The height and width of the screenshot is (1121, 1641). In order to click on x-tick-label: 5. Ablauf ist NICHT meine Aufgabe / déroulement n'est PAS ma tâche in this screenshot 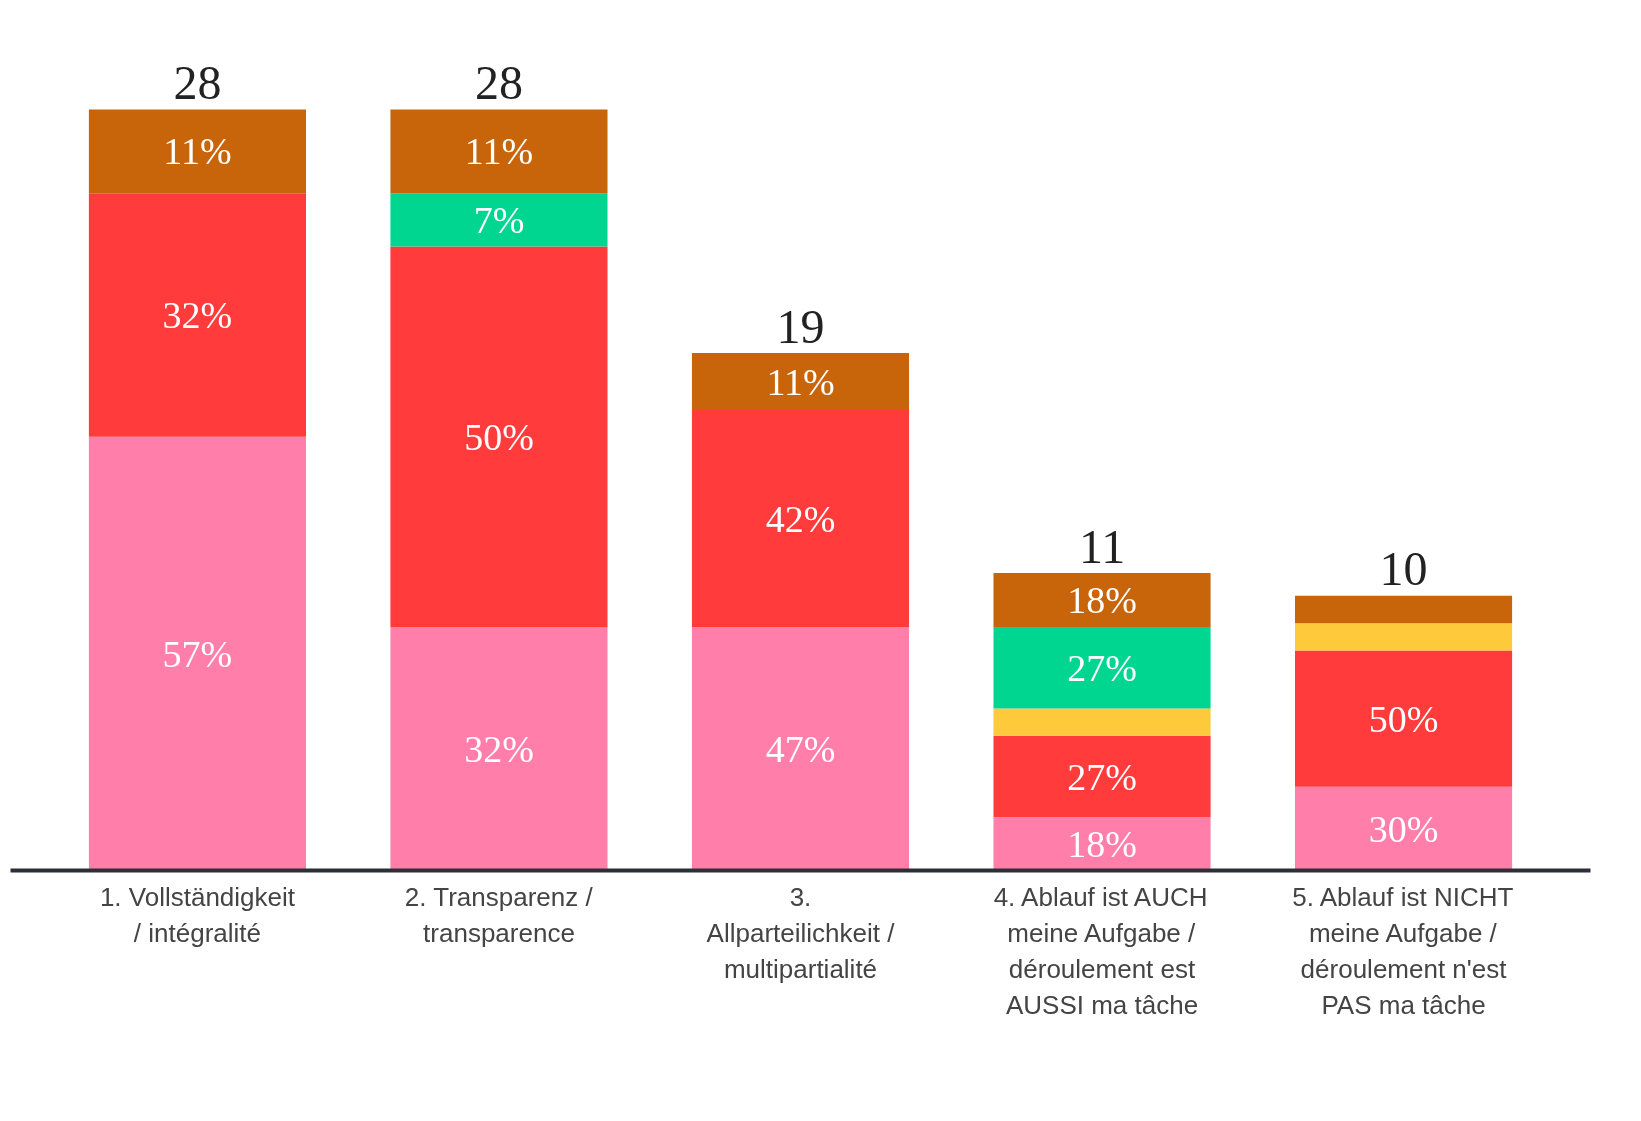, I will do `click(1403, 950)`.